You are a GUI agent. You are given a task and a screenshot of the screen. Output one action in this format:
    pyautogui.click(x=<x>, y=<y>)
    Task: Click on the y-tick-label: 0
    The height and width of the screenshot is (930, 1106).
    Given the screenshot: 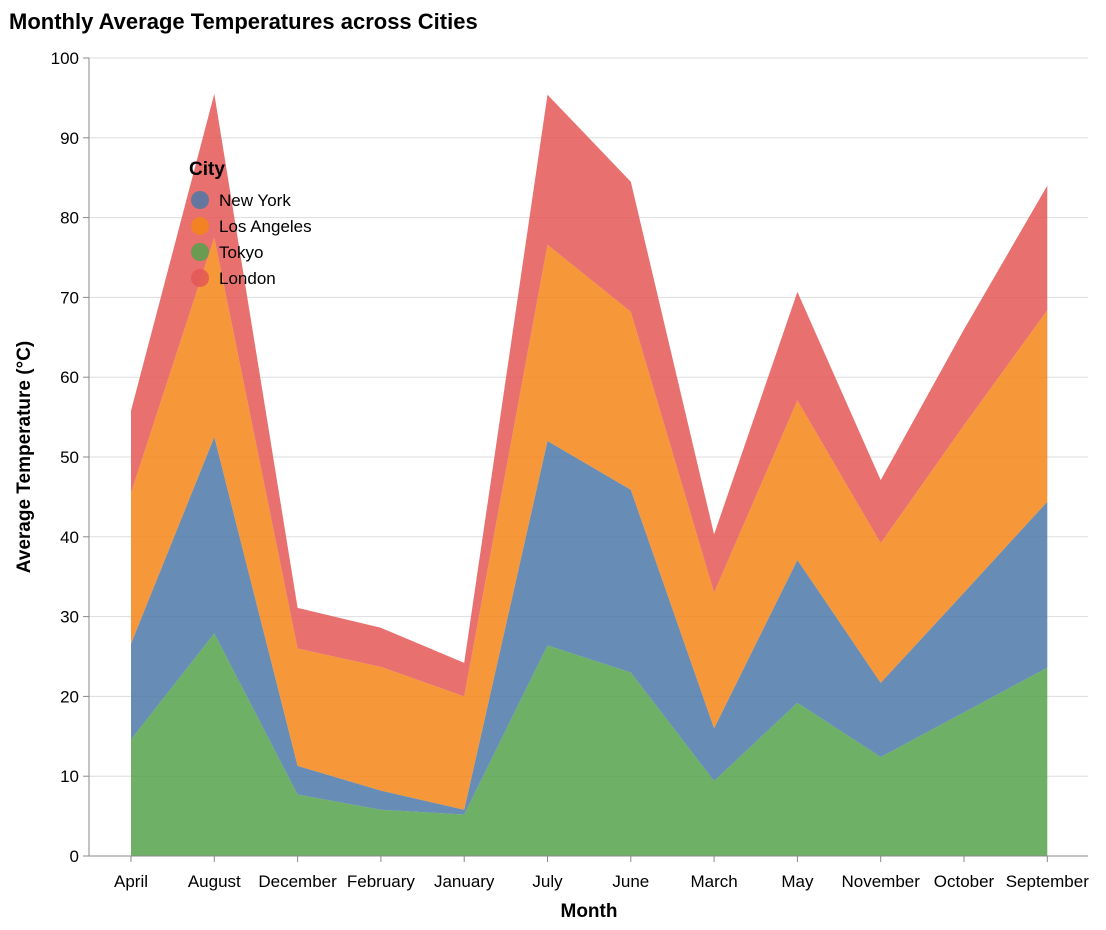 What is the action you would take?
    pyautogui.click(x=74, y=856)
    